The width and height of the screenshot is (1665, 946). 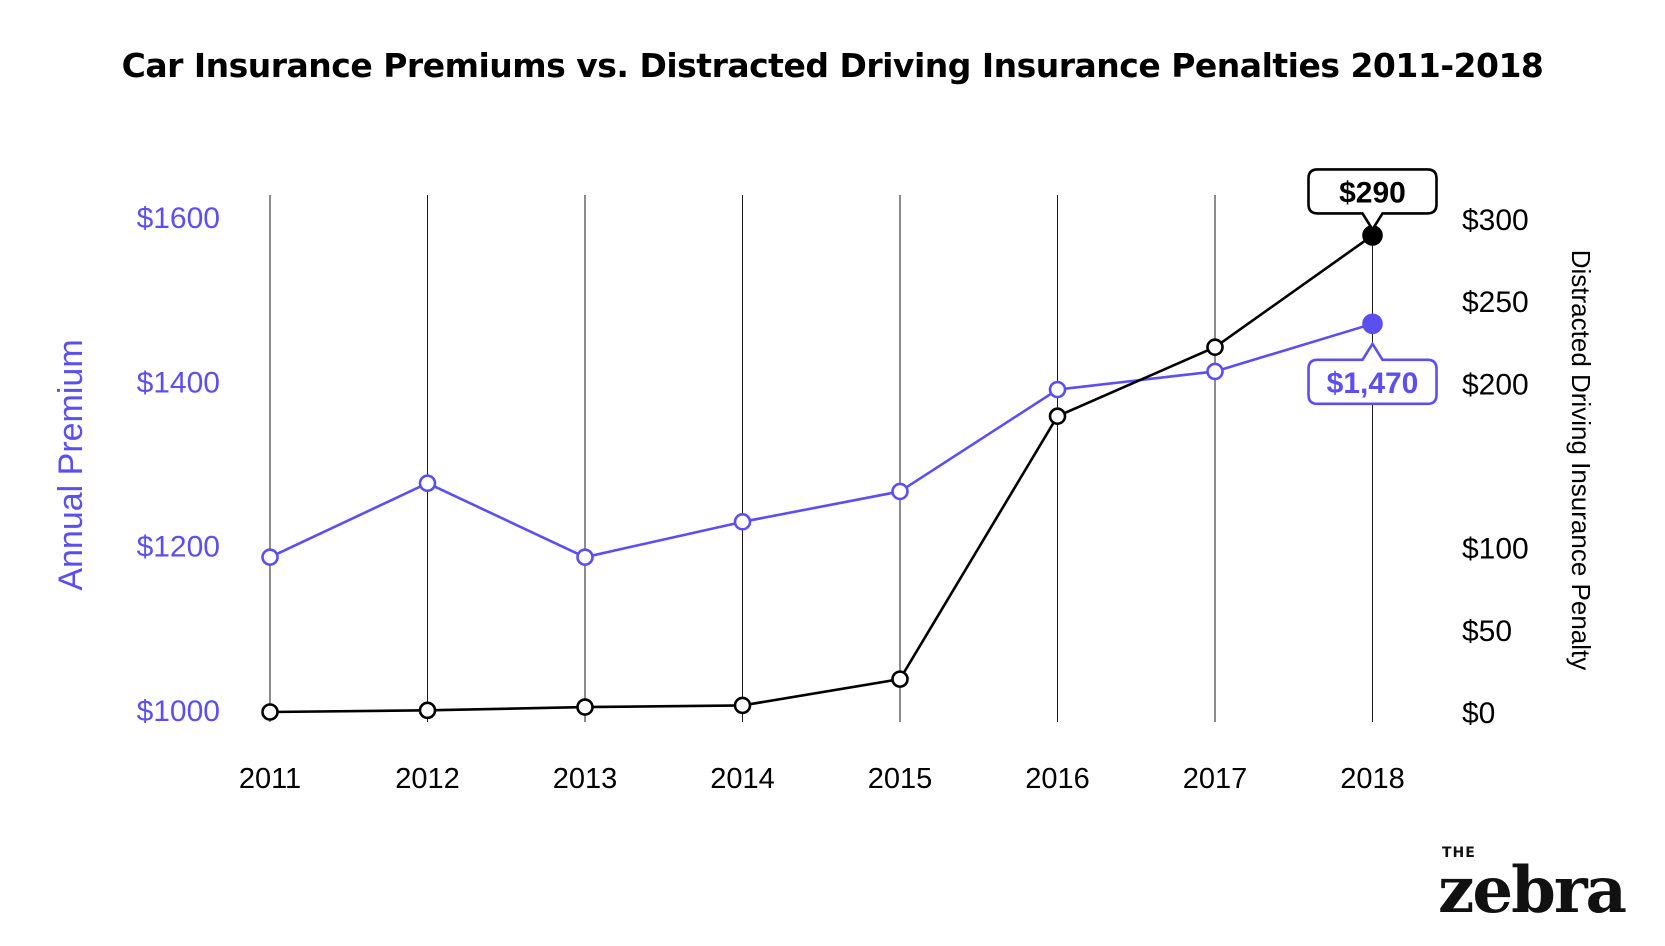 I want to click on premium-callout: $1,470, so click(x=1372, y=373).